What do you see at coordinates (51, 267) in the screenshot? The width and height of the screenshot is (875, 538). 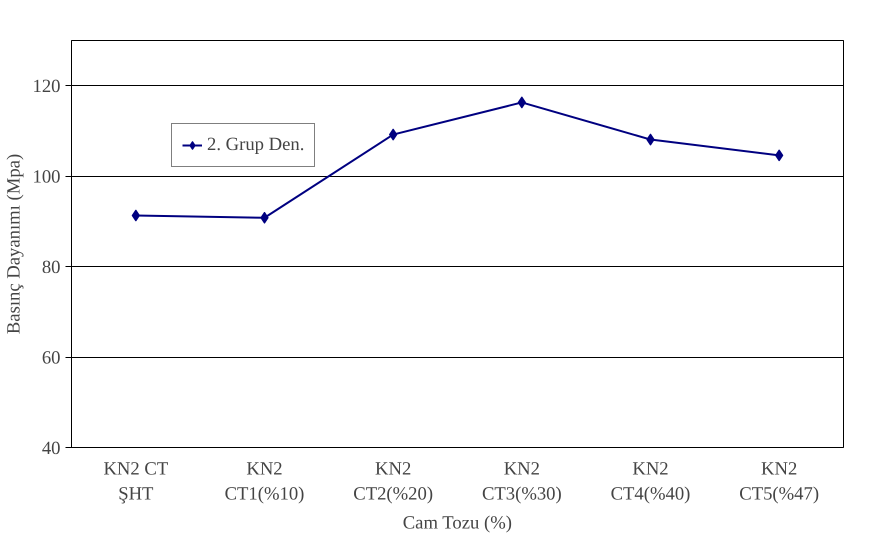 I see `y-tick-label: 80` at bounding box center [51, 267].